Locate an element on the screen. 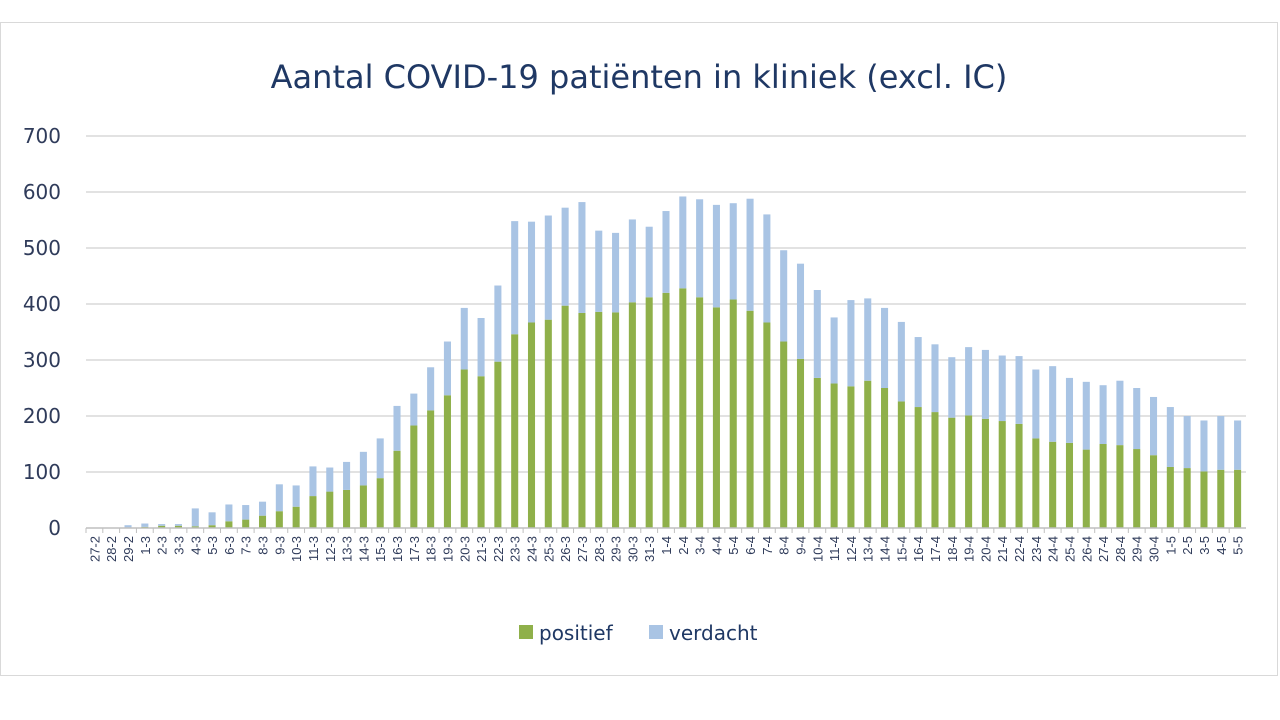 This screenshot has height=720, width=1280. x-tick-label: 1-5 is located at coordinates (1170, 545).